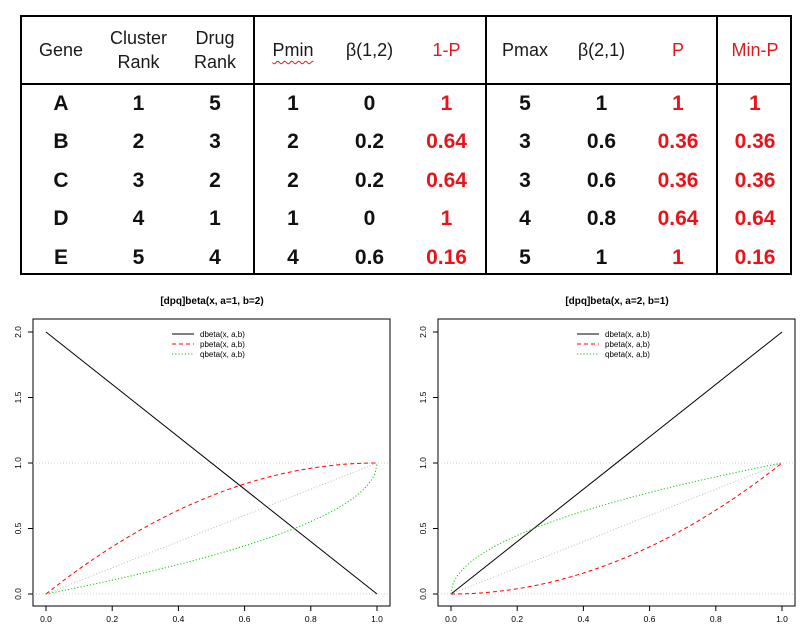  I want to click on cell-min-p: 0.64, so click(755, 218).